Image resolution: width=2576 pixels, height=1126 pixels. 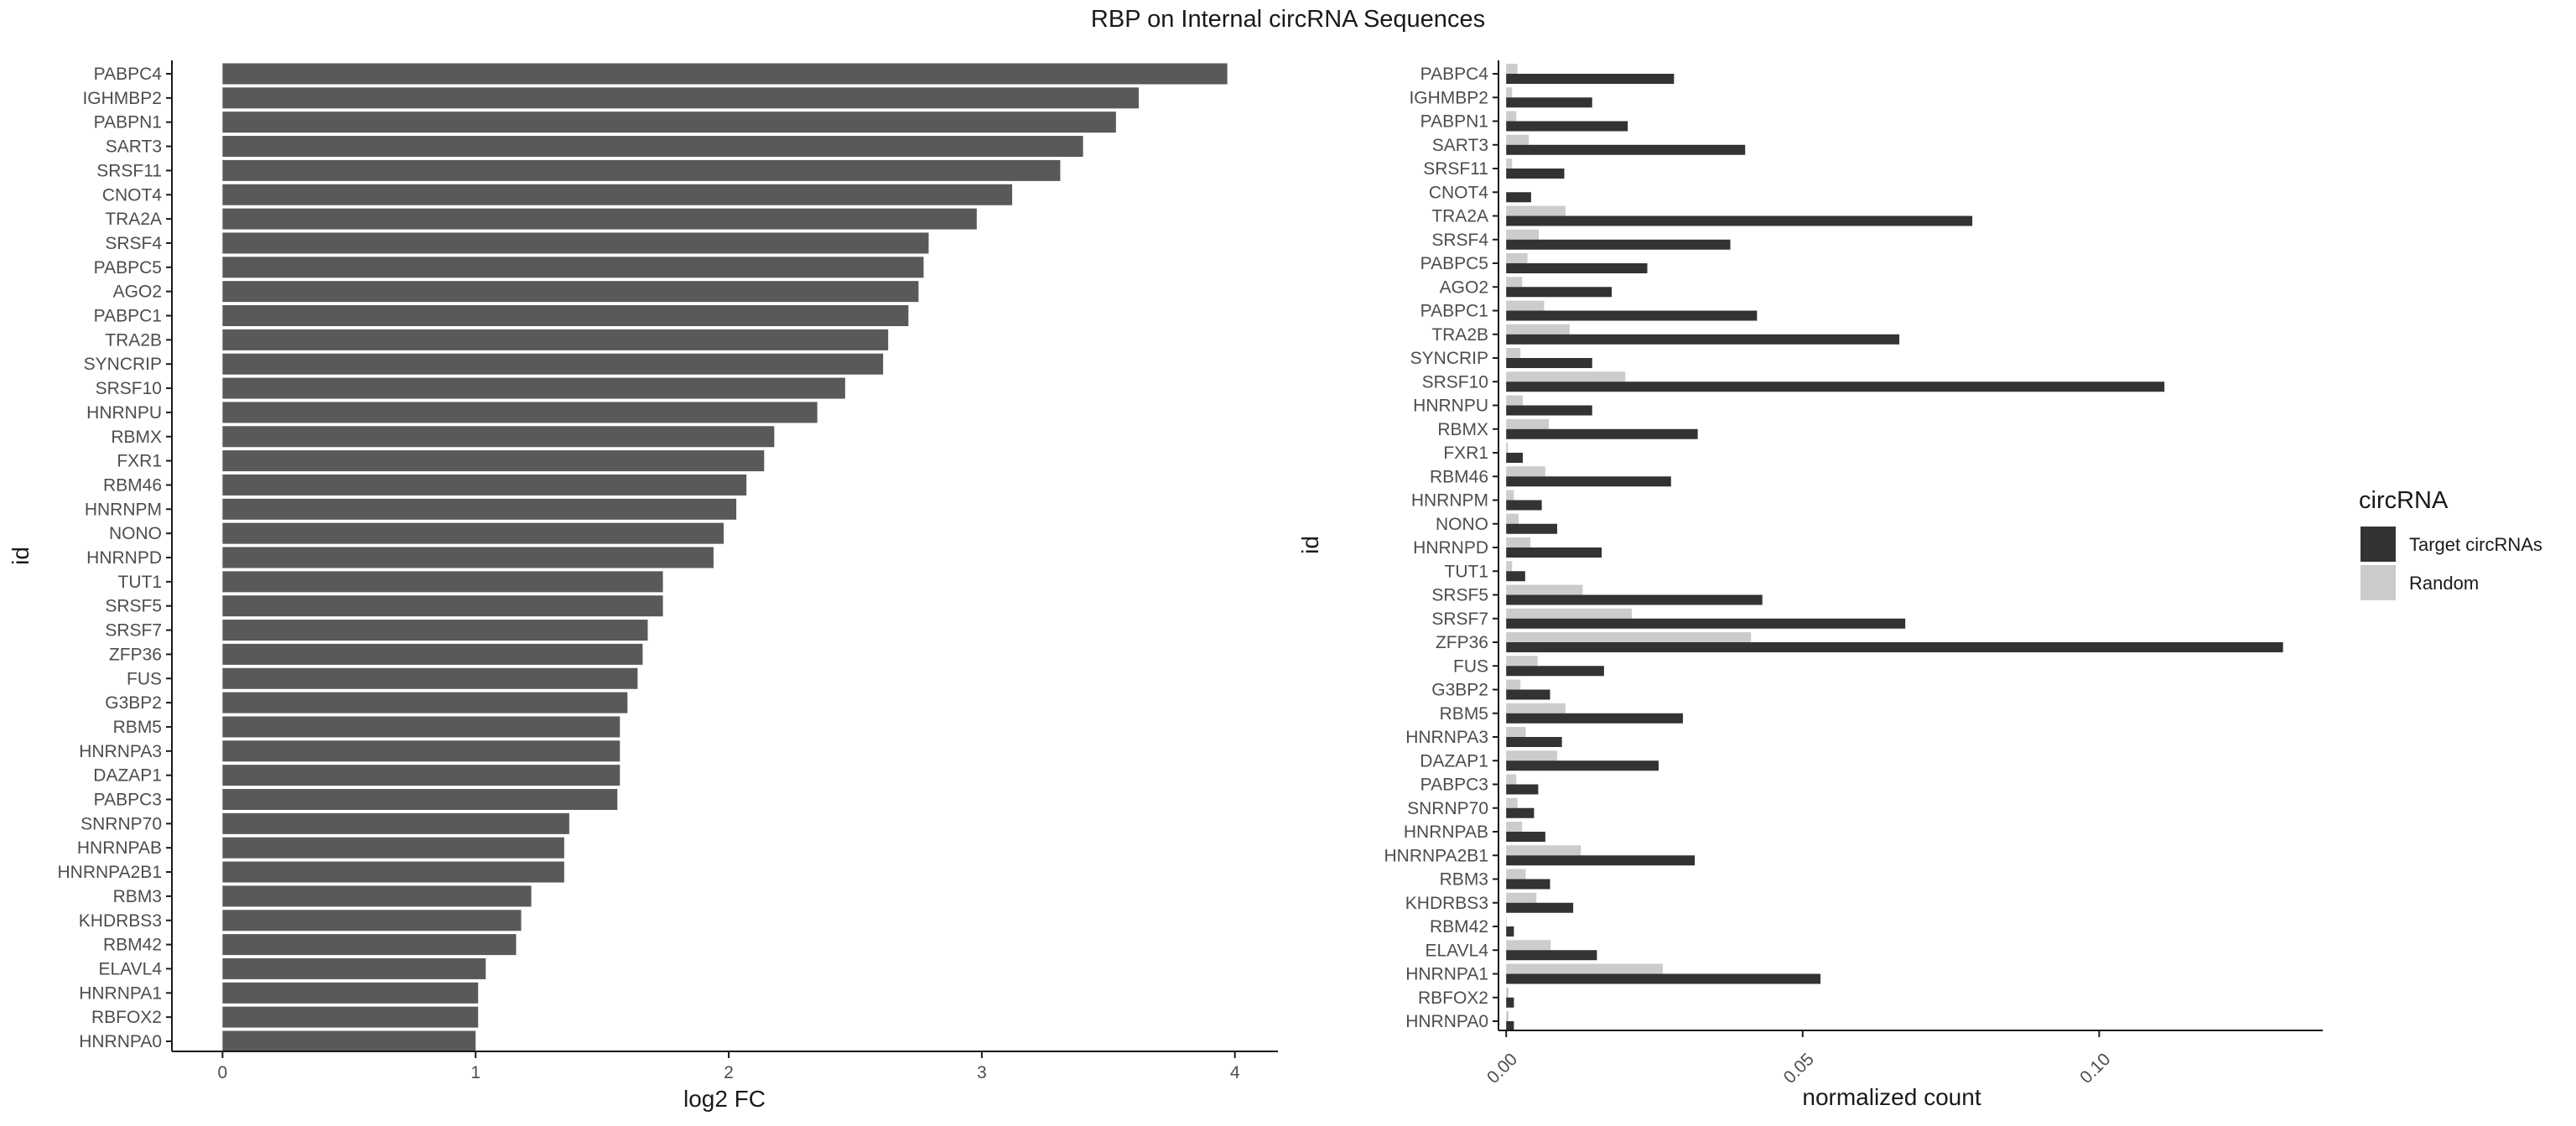 What do you see at coordinates (1457, 950) in the screenshot?
I see `y-tick-label: ELAVL4` at bounding box center [1457, 950].